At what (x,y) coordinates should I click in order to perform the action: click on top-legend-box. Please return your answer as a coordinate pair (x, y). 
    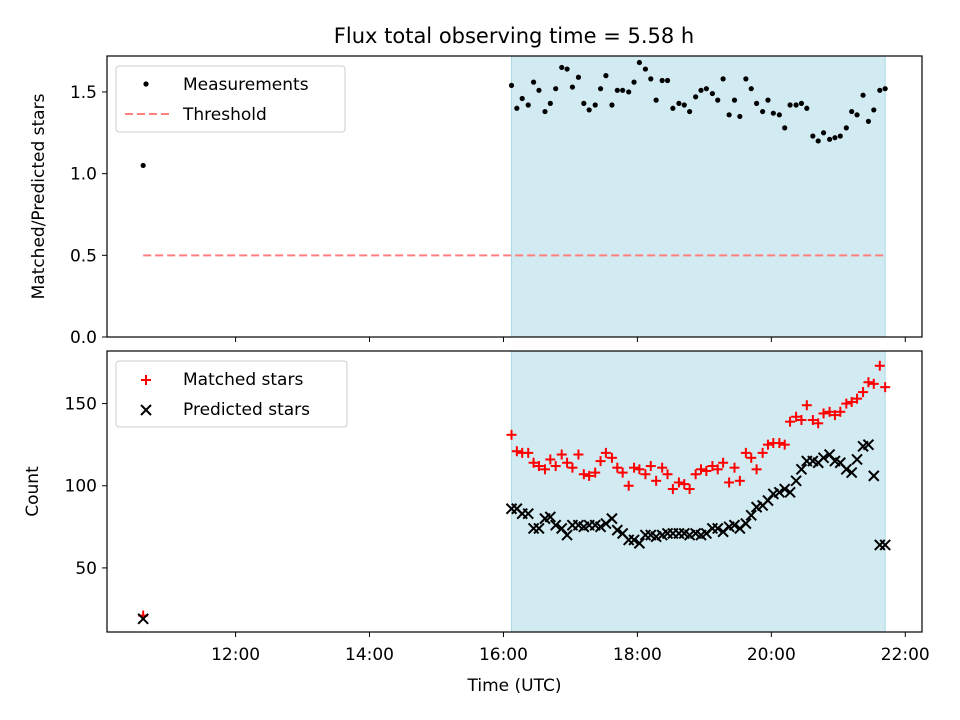
    Looking at the image, I should click on (230, 99).